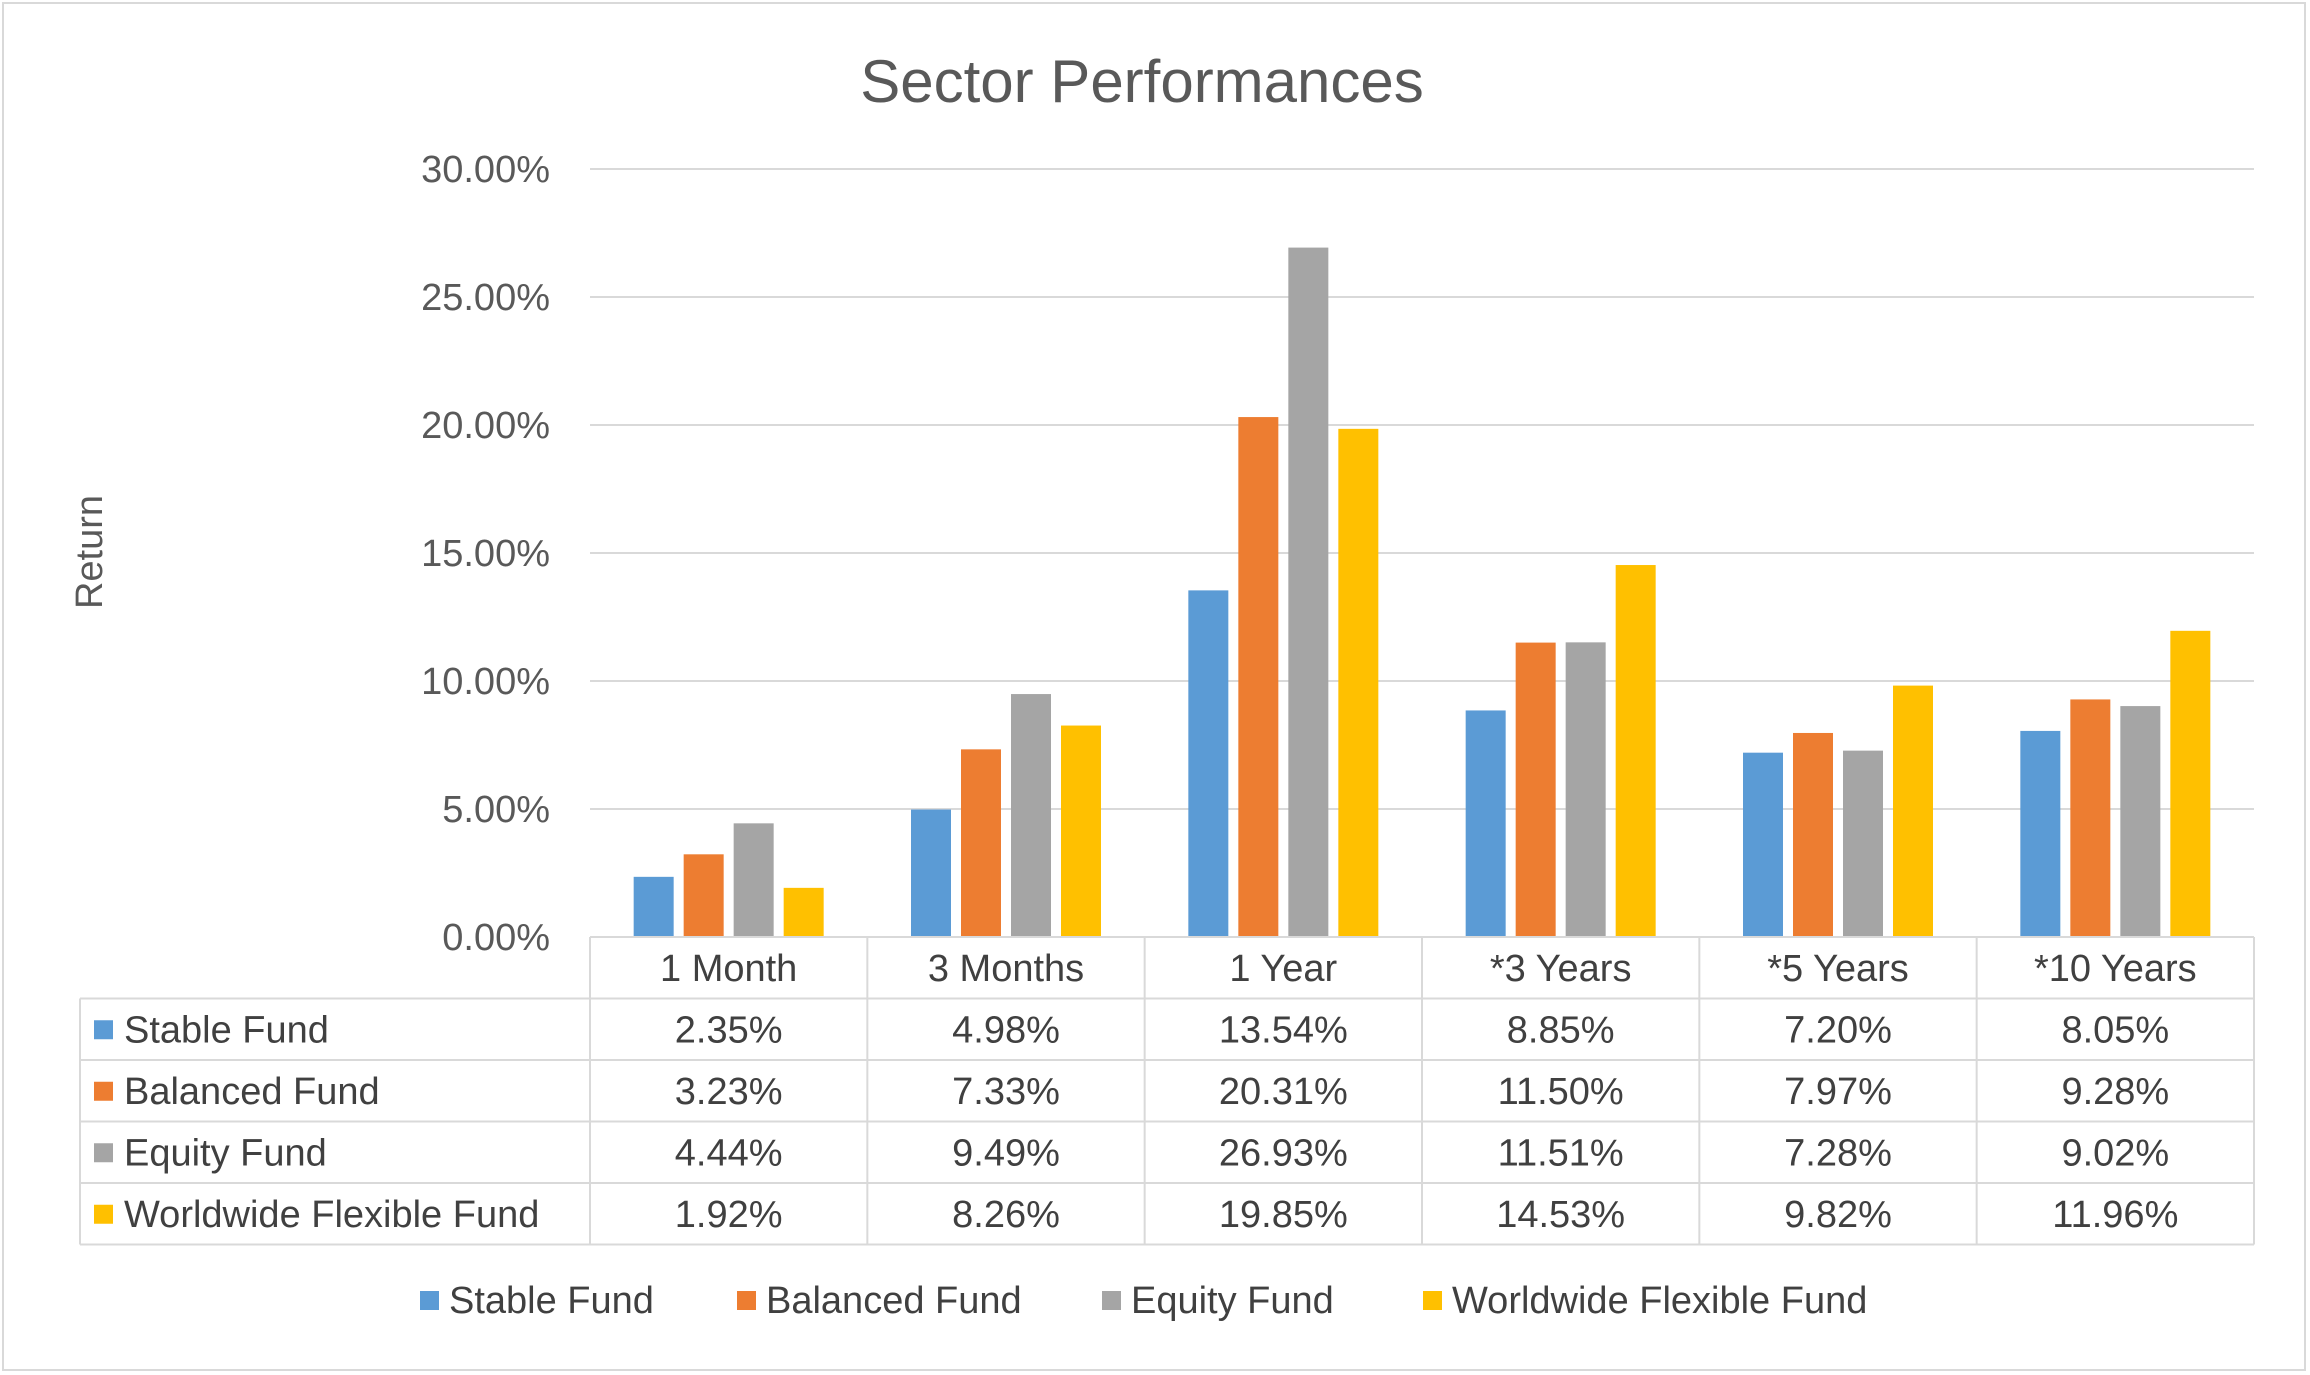 Image resolution: width=2310 pixels, height=1375 pixels. What do you see at coordinates (729, 1030) in the screenshot?
I see `data-label: 2.35%` at bounding box center [729, 1030].